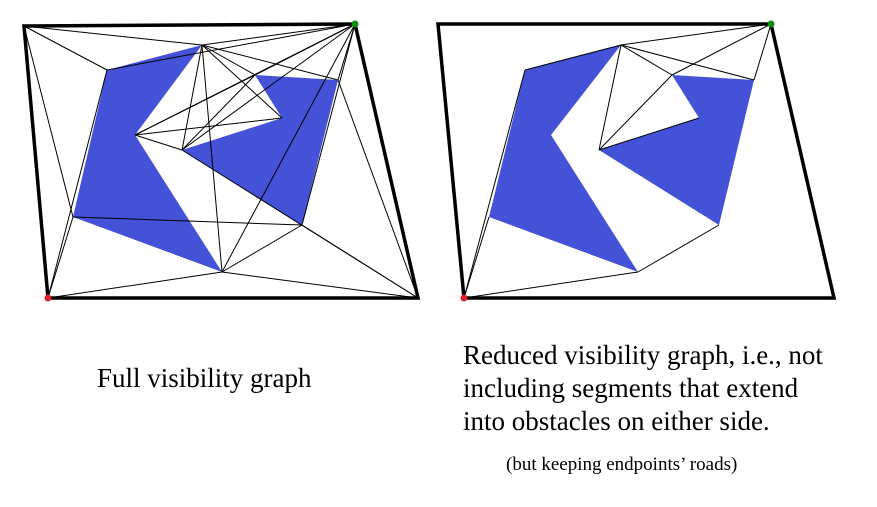 The height and width of the screenshot is (507, 877). Describe the element at coordinates (48, 298) in the screenshot. I see `left-start-point` at that location.